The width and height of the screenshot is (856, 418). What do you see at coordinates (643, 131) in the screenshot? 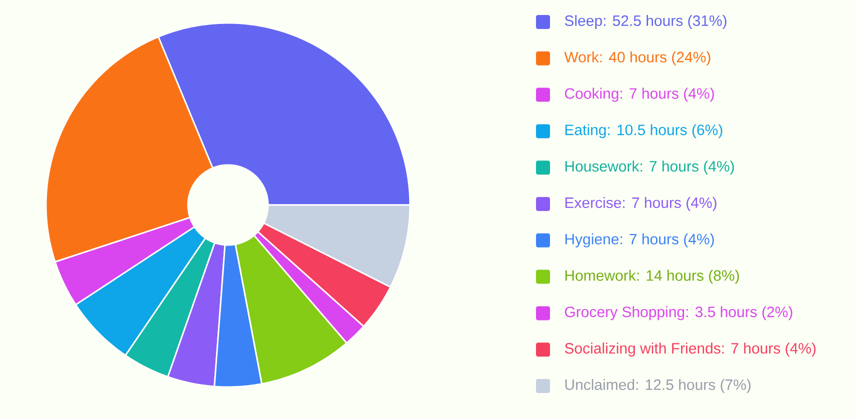
I see `legend-label: Eating: 10.5 hours (6%)` at bounding box center [643, 131].